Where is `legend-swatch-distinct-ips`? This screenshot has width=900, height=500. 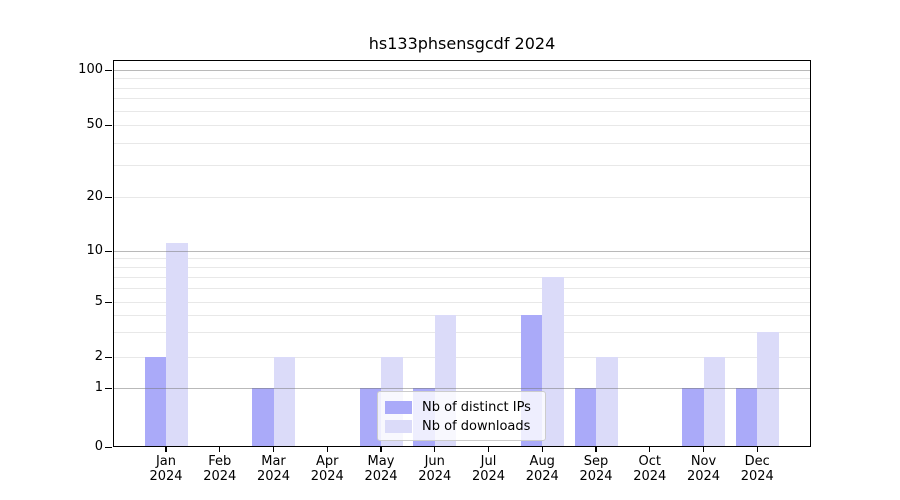 legend-swatch-distinct-ips is located at coordinates (398, 407).